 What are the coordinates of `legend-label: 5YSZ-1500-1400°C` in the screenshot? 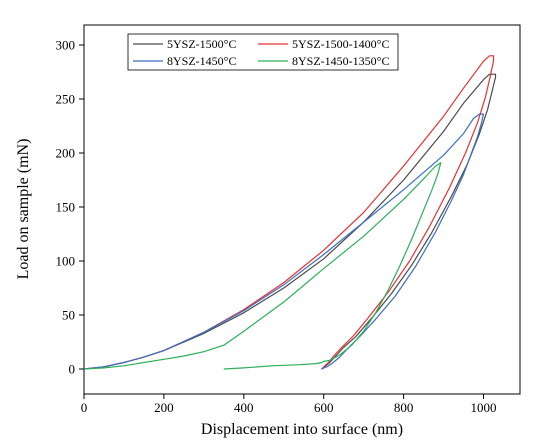 It's located at (340, 44).